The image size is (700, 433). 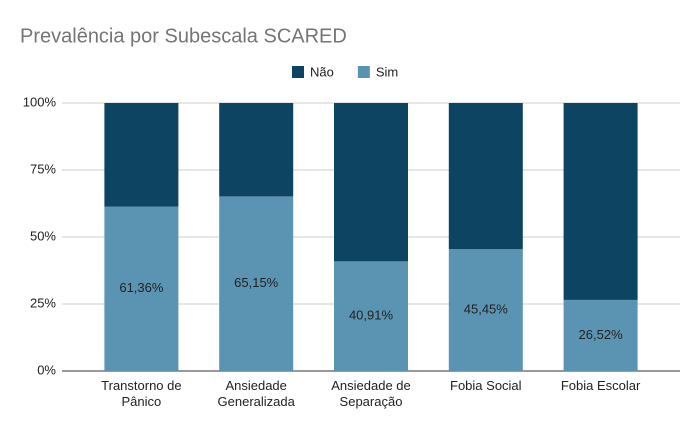 What do you see at coordinates (600, 385) in the screenshot?
I see `x-tick-label: Fobia Escolar` at bounding box center [600, 385].